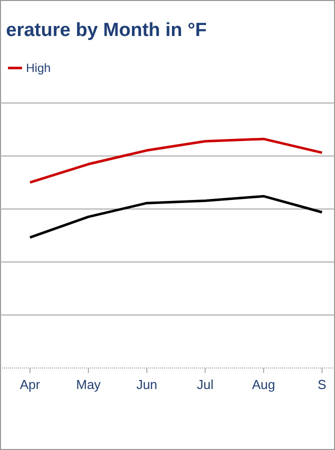 The image size is (335, 450). I want to click on x-tick-label: Jun, so click(147, 384).